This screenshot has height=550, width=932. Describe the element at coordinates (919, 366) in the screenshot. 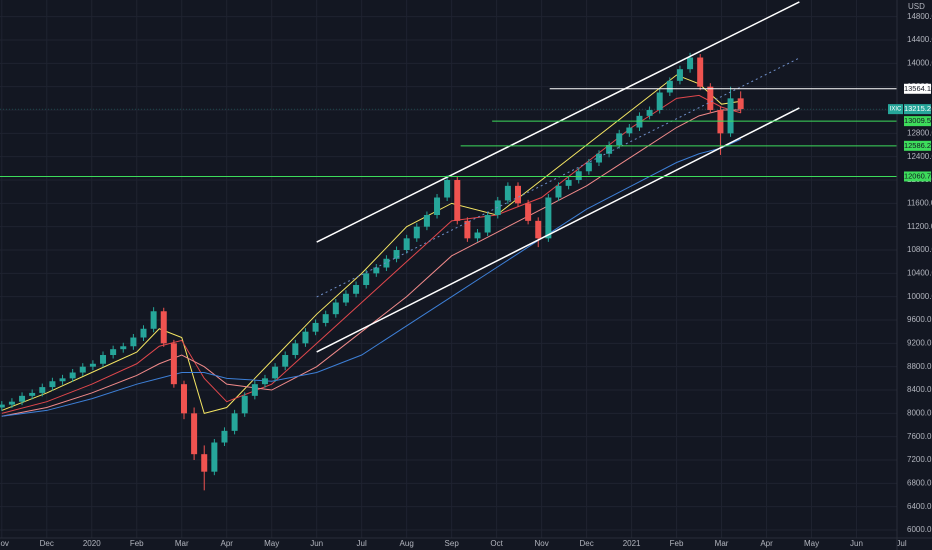

I see `y-tick-label: 8800.0` at that location.